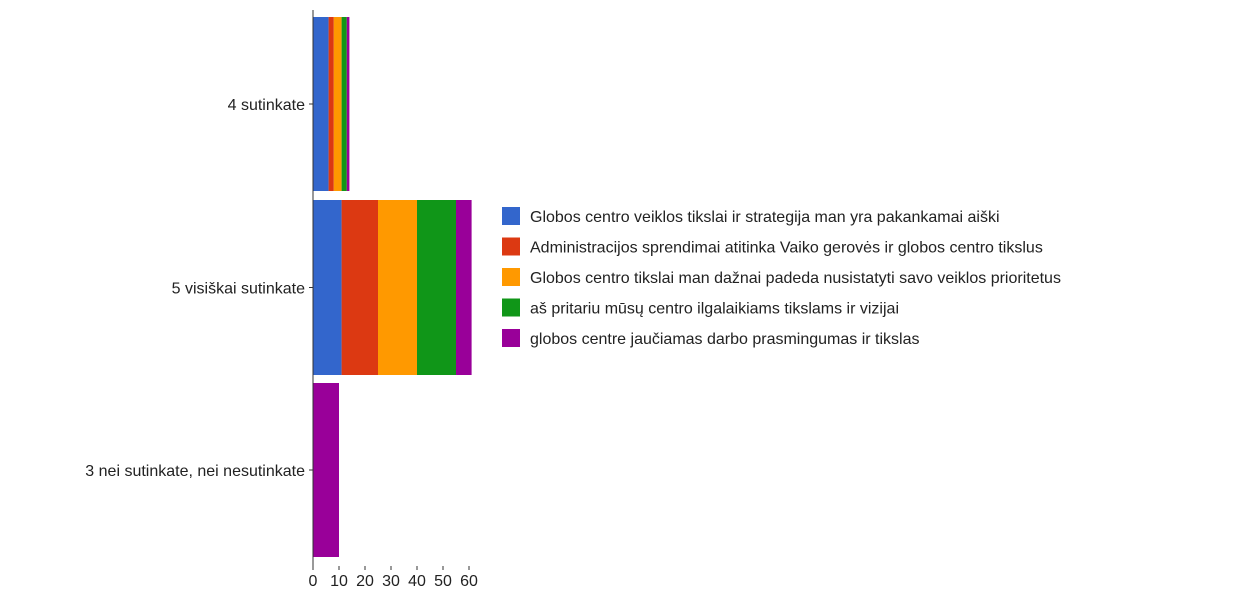  I want to click on x-tick-label: 50, so click(443, 581).